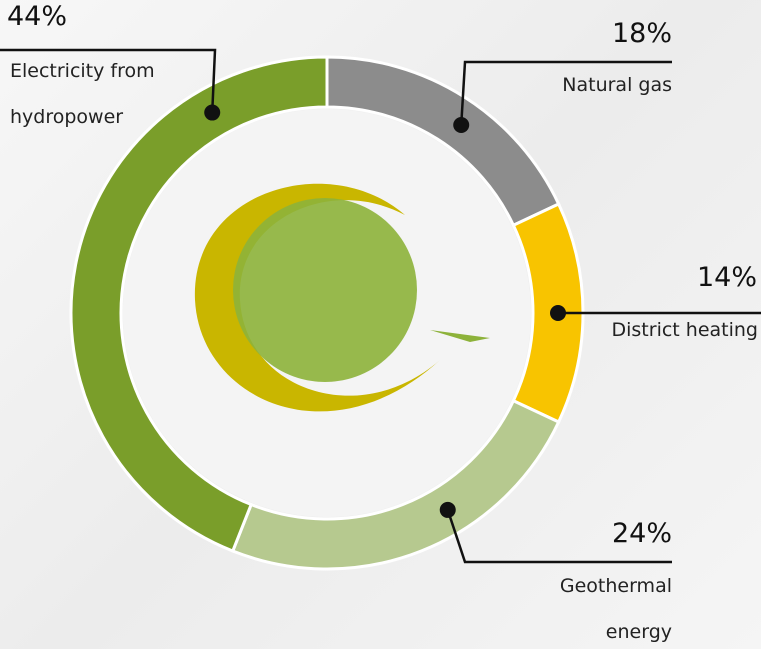  What do you see at coordinates (82, 94) in the screenshot?
I see `category-label: Electricity from hydropower` at bounding box center [82, 94].